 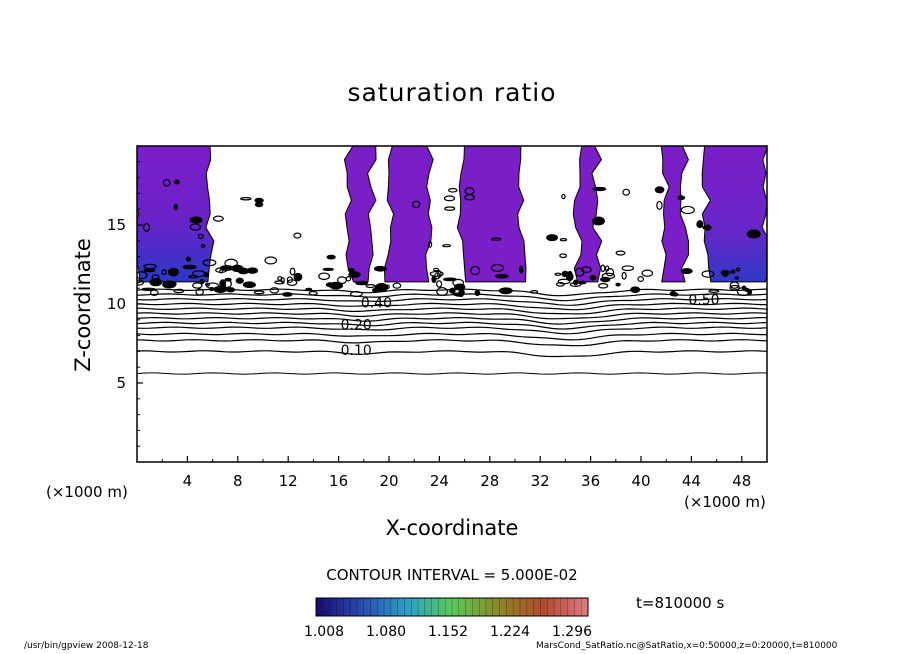 What do you see at coordinates (87, 492) in the screenshot?
I see `y-unit-label: (×1000 m)` at bounding box center [87, 492].